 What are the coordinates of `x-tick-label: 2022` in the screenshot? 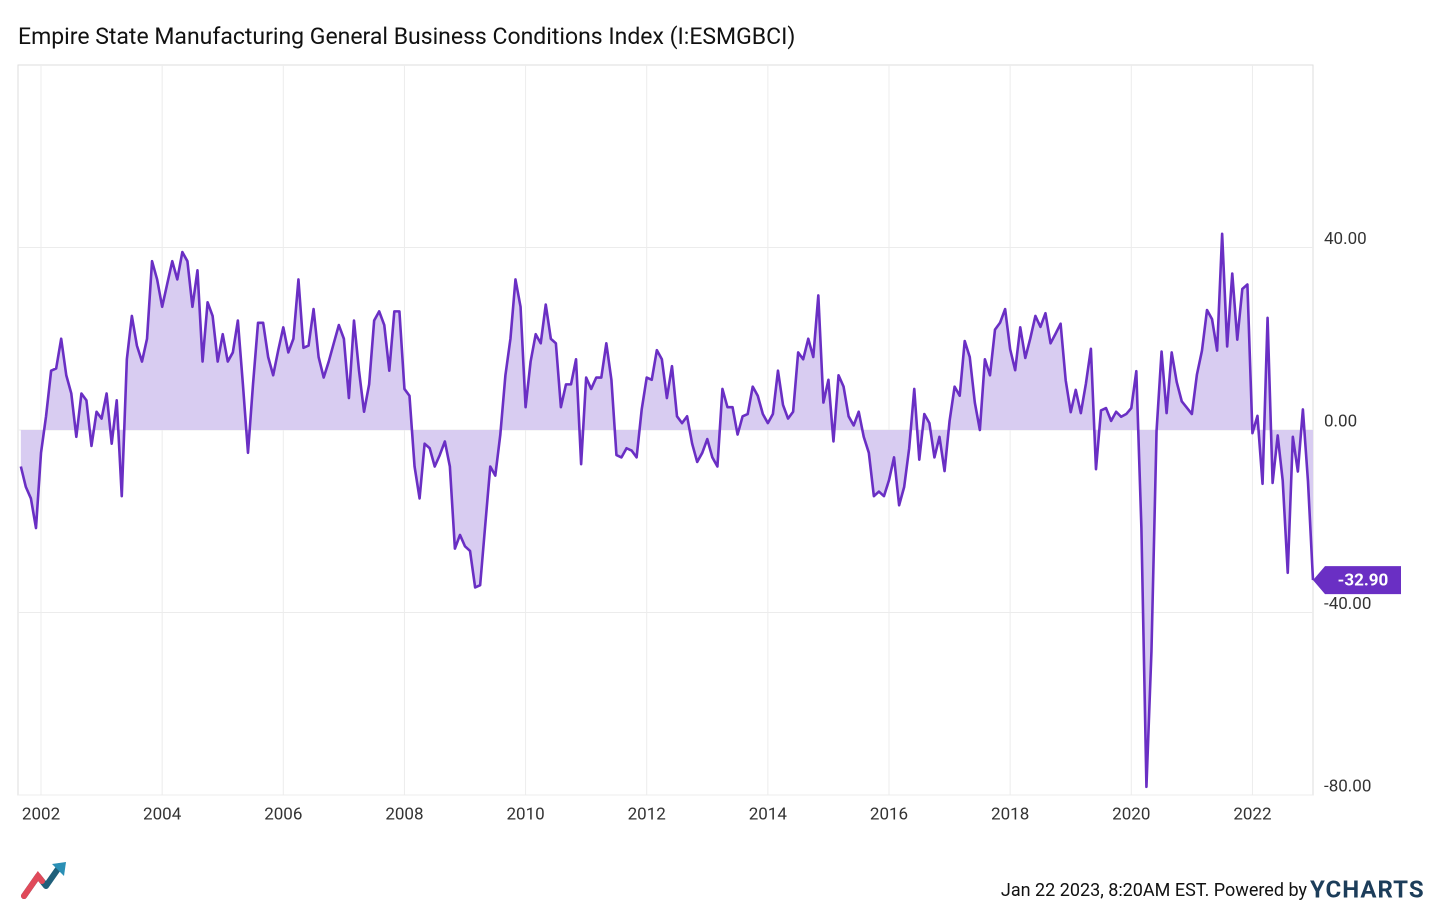 It's located at (1252, 814).